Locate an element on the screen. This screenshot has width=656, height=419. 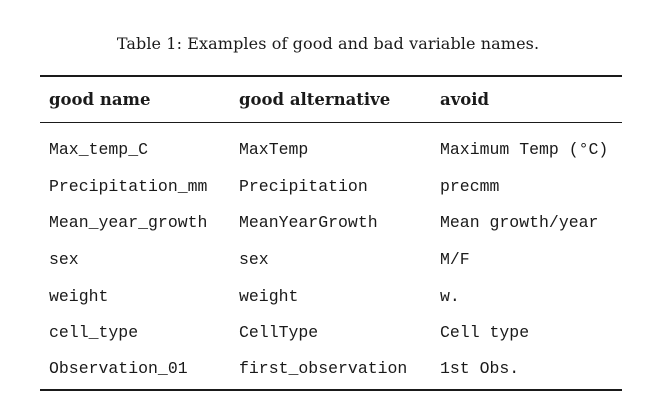
cell-good-alternative: first_observation is located at coordinates (323, 368).